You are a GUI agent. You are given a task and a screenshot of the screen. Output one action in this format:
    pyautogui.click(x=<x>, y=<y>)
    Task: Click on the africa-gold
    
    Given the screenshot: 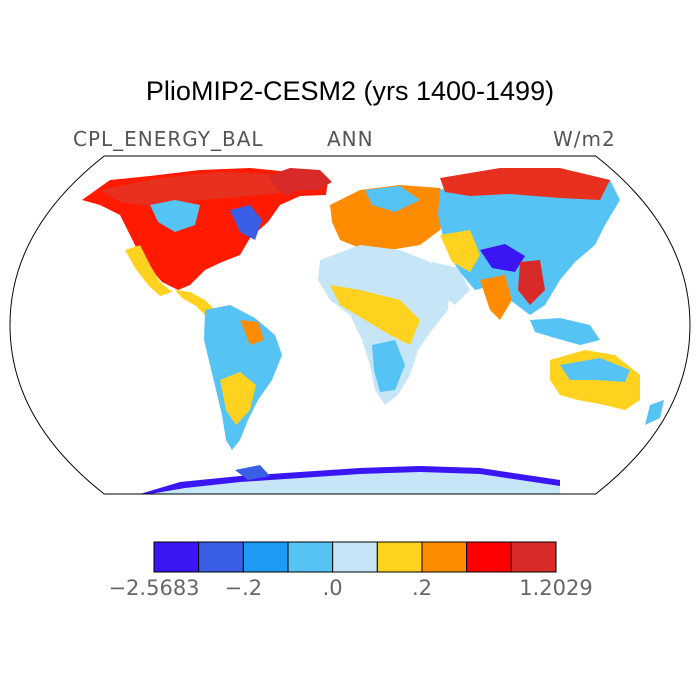 What is the action you would take?
    pyautogui.click(x=375, y=315)
    